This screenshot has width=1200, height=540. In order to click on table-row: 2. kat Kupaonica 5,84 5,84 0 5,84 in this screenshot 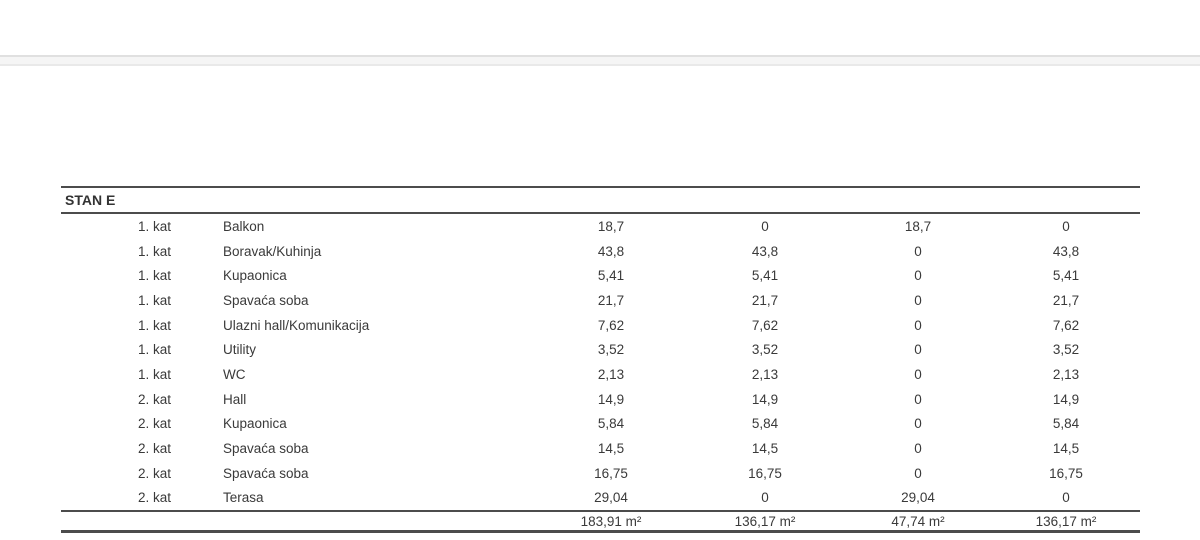, I will do `click(600, 424)`.